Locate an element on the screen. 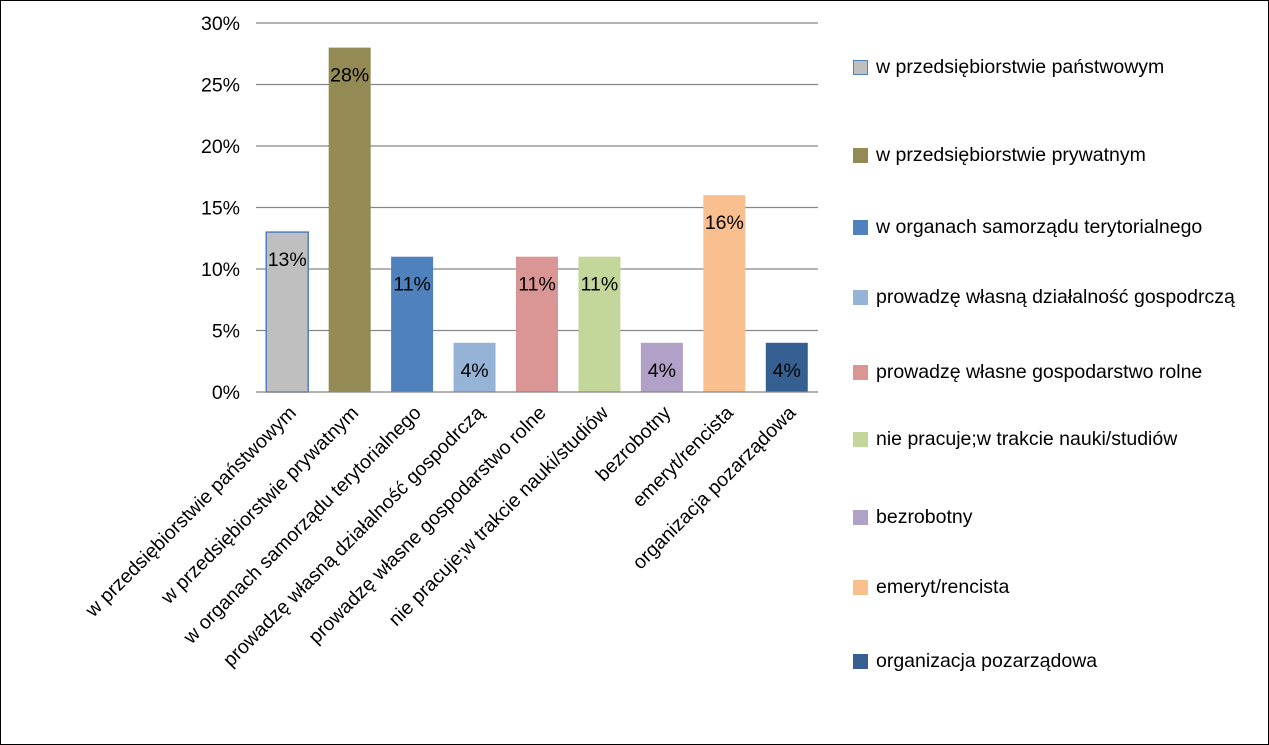  legend-item: emeryt/rencista is located at coordinates (1058, 587).